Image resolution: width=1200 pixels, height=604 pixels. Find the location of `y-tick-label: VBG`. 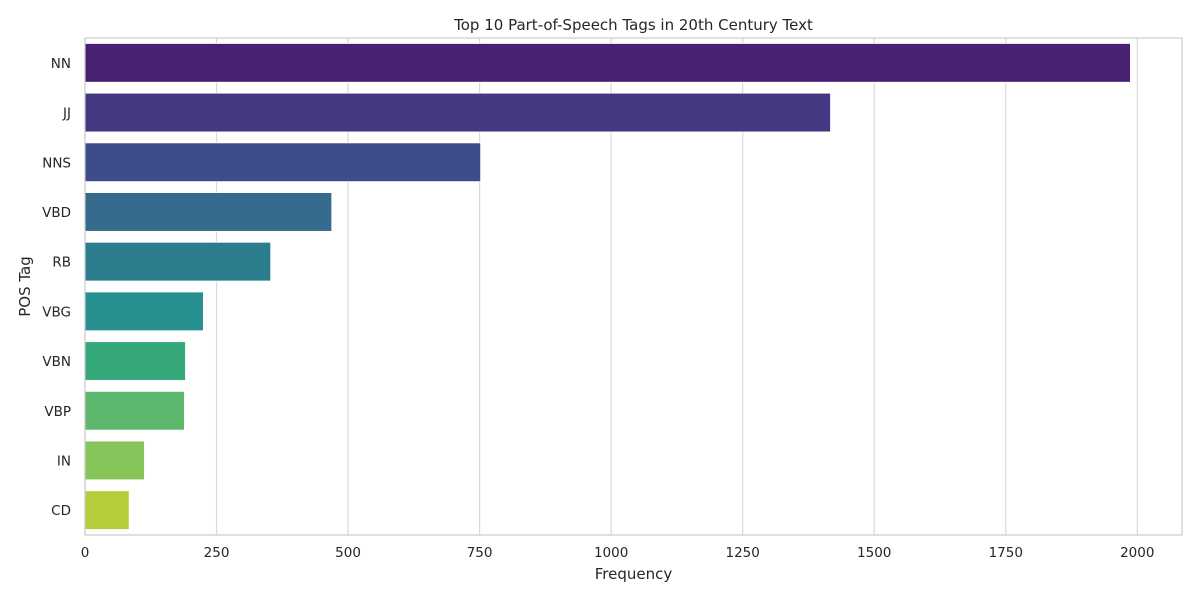

y-tick-label: VBG is located at coordinates (56, 312).